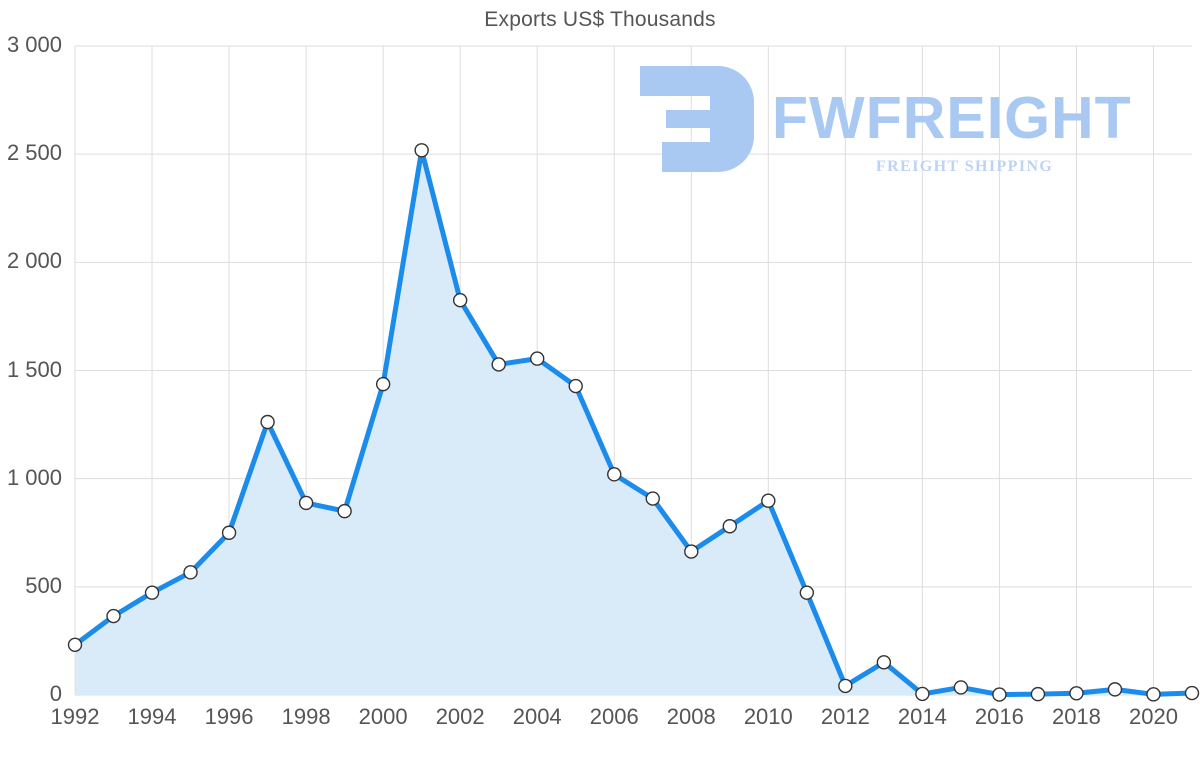 The width and height of the screenshot is (1200, 763). What do you see at coordinates (34, 477) in the screenshot?
I see `y-axis-tick-label: 1 000` at bounding box center [34, 477].